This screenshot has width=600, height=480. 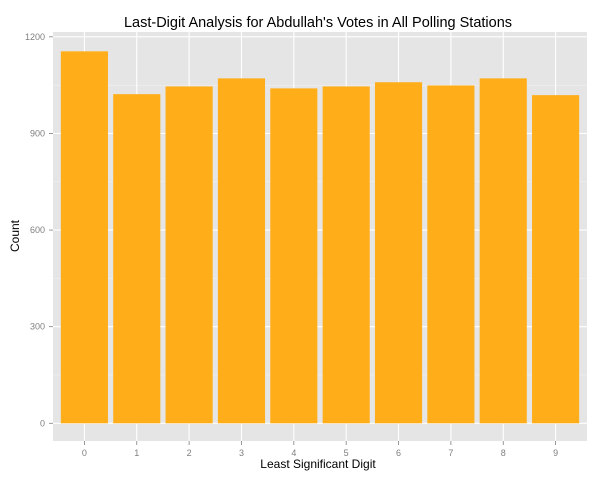 I want to click on y-tick-label: 900, so click(x=37, y=133).